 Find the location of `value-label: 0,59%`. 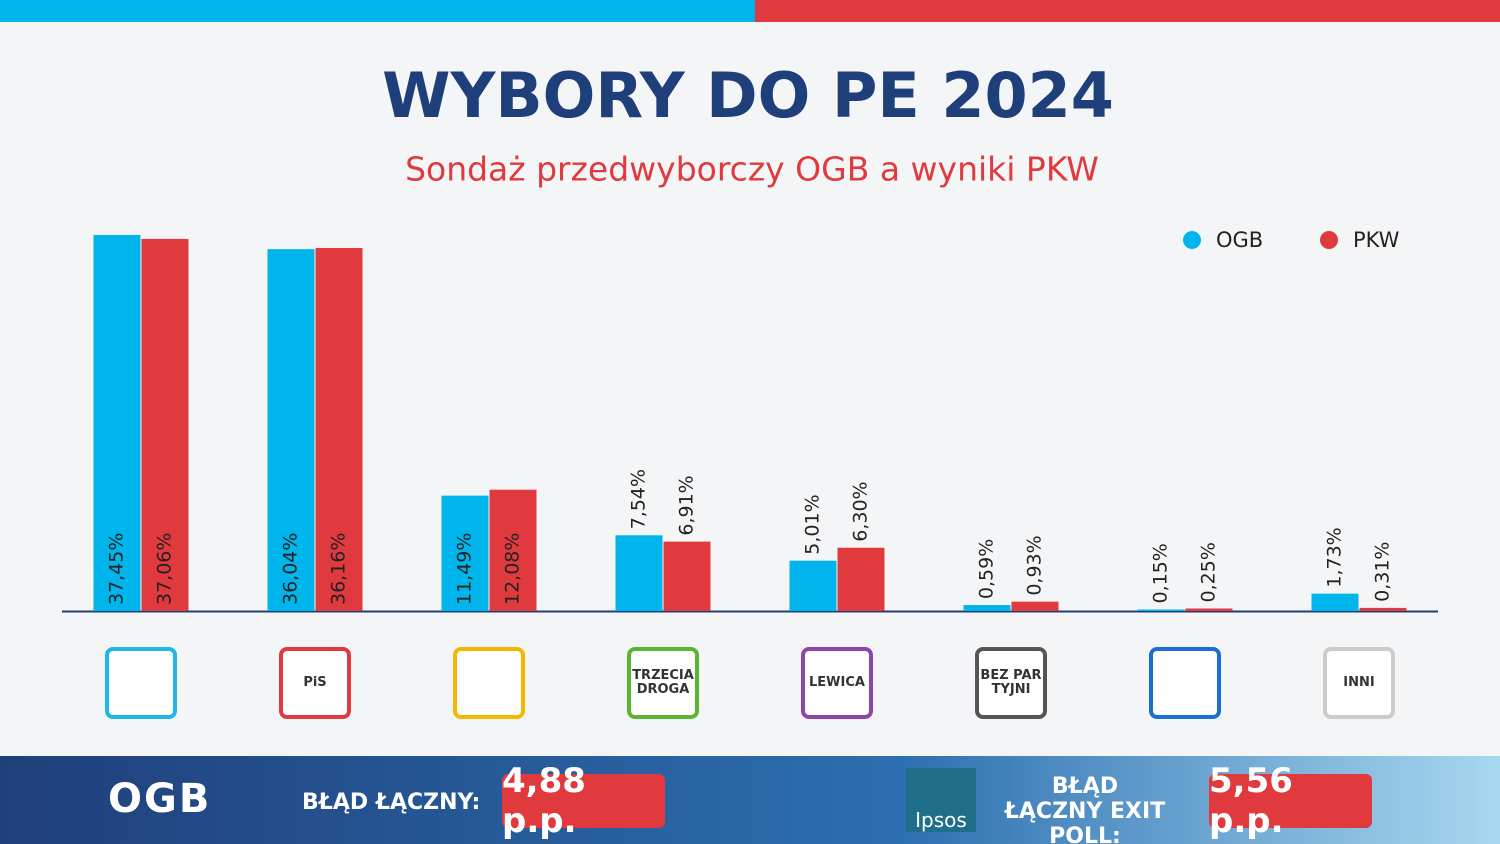

value-label: 0,59% is located at coordinates (987, 569).